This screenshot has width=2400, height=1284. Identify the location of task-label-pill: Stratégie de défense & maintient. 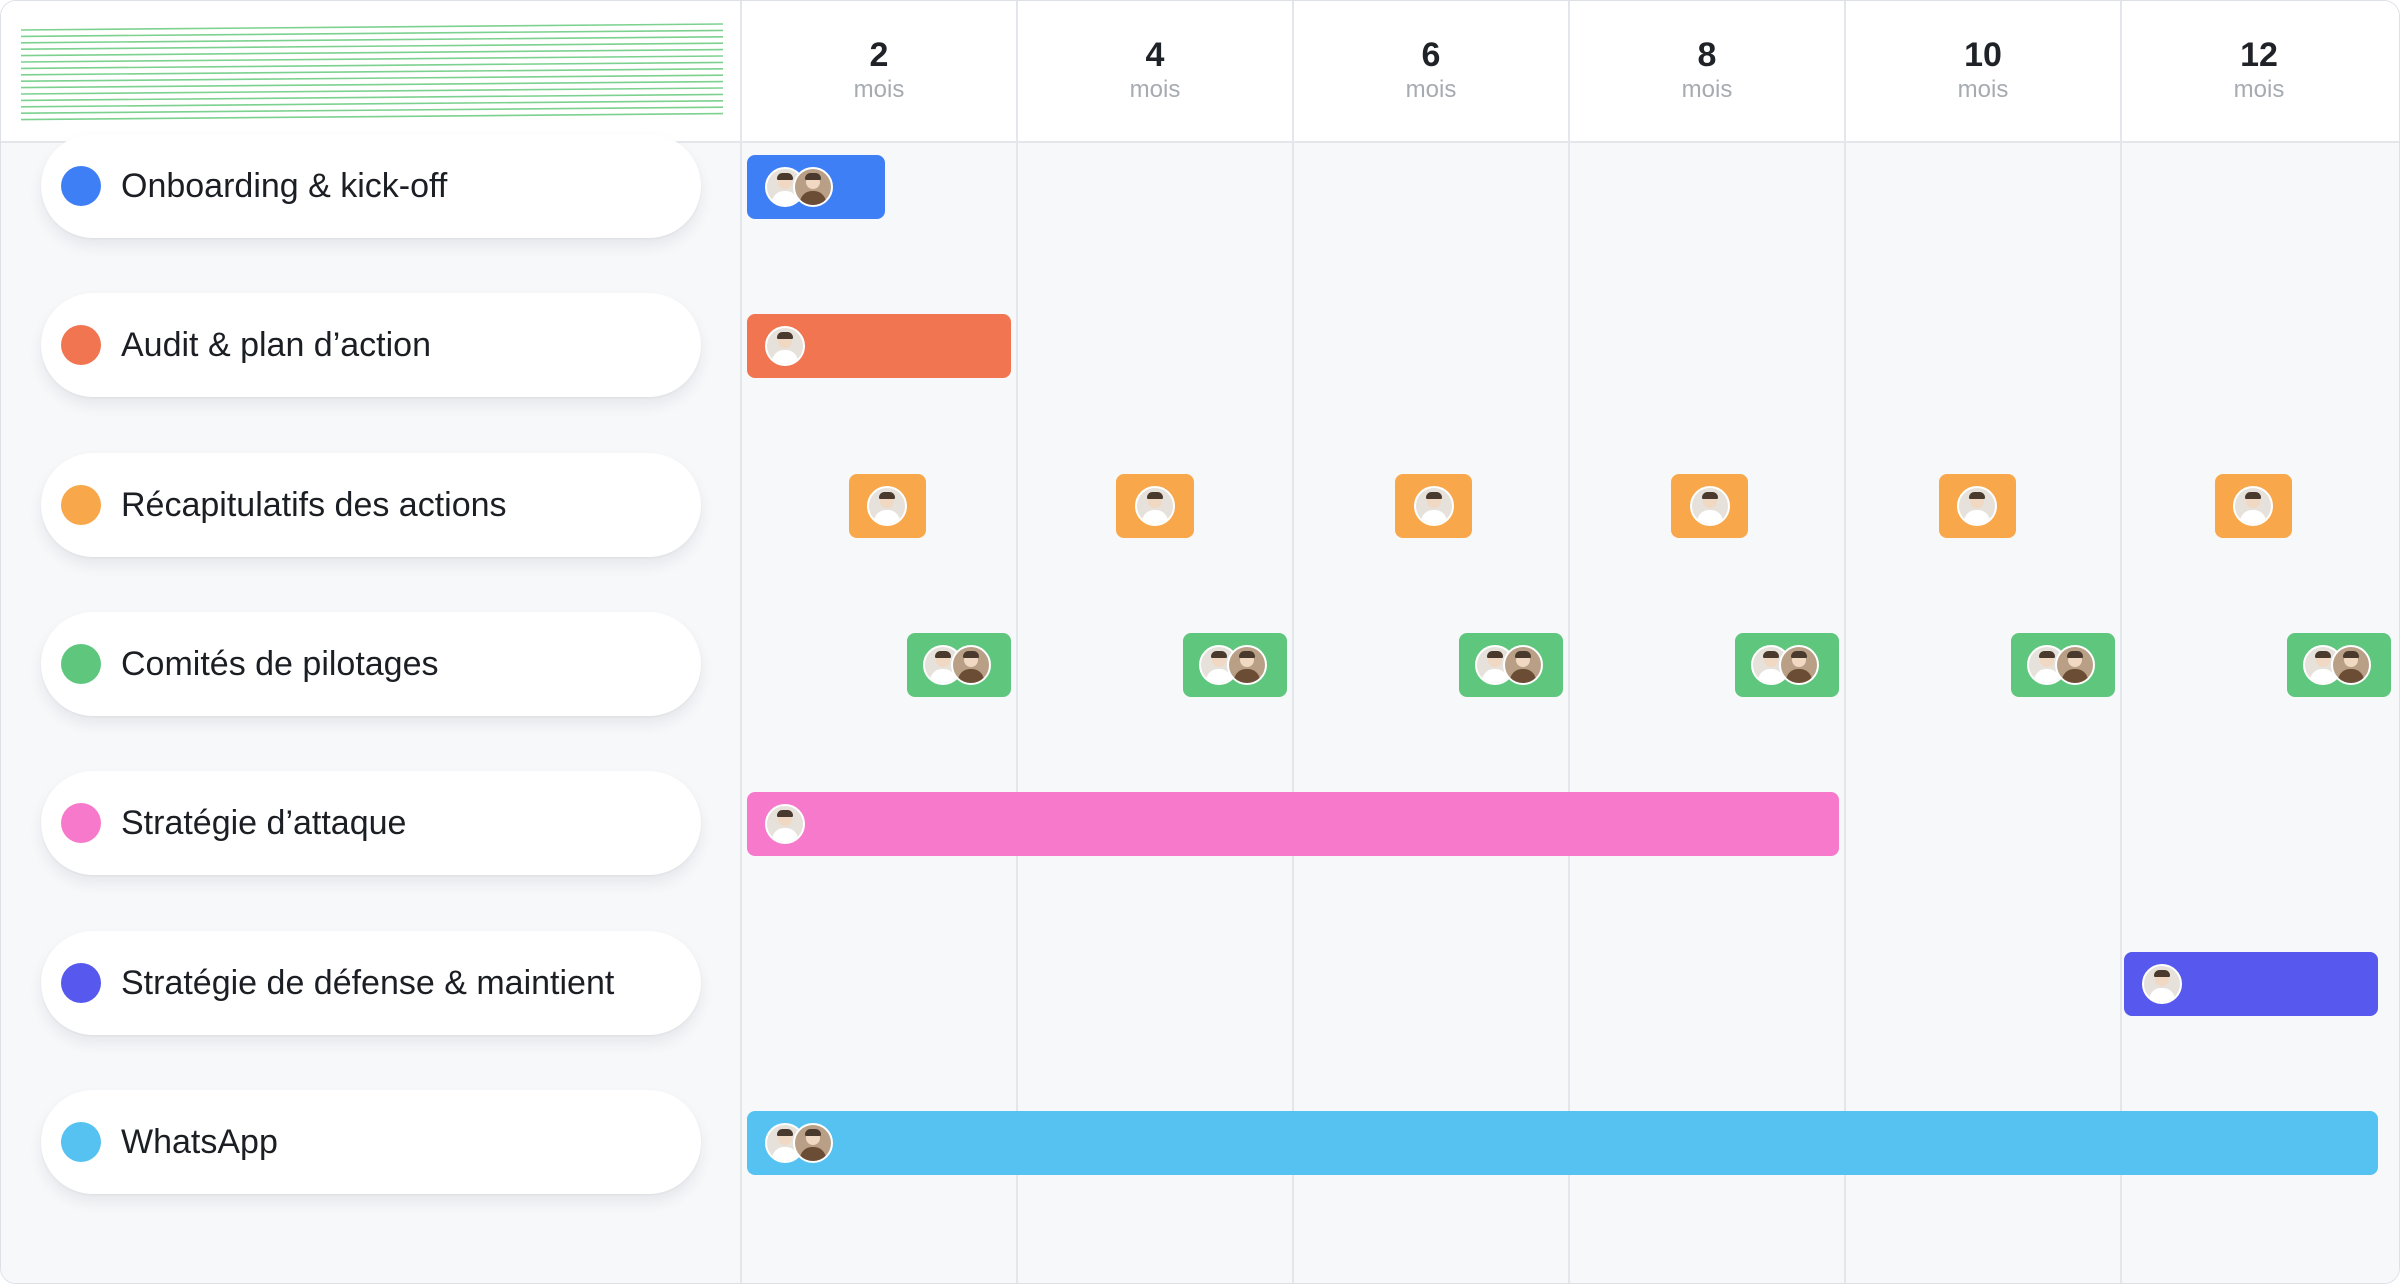
(371, 982).